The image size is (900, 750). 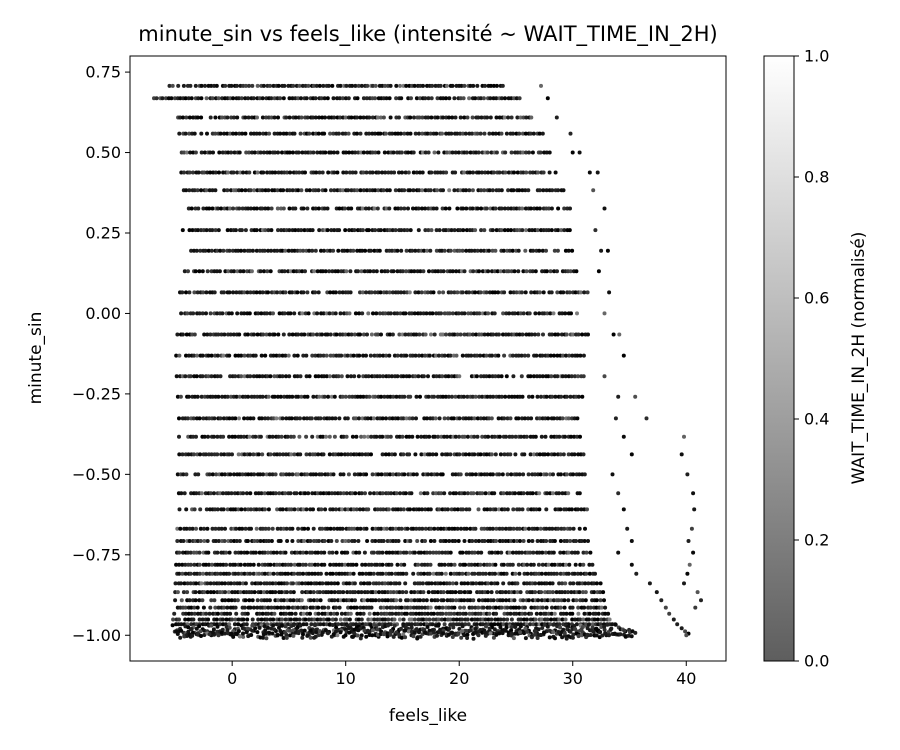 I want to click on y-tick-label: −0.75, so click(x=96, y=554).